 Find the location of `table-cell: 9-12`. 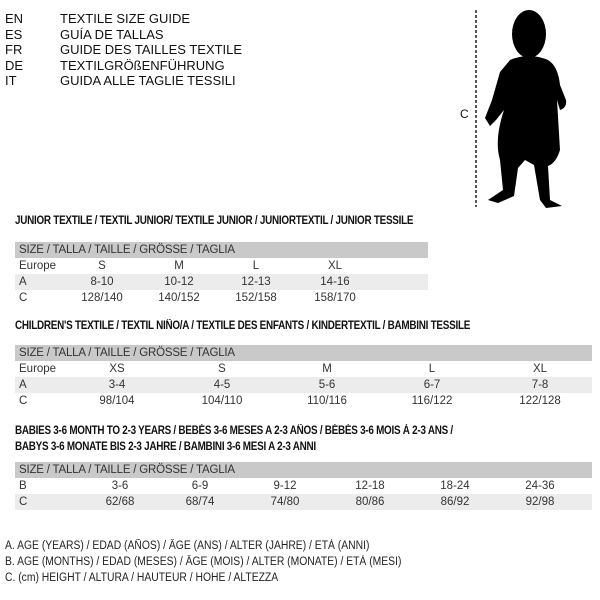

table-cell: 9-12 is located at coordinates (285, 486).